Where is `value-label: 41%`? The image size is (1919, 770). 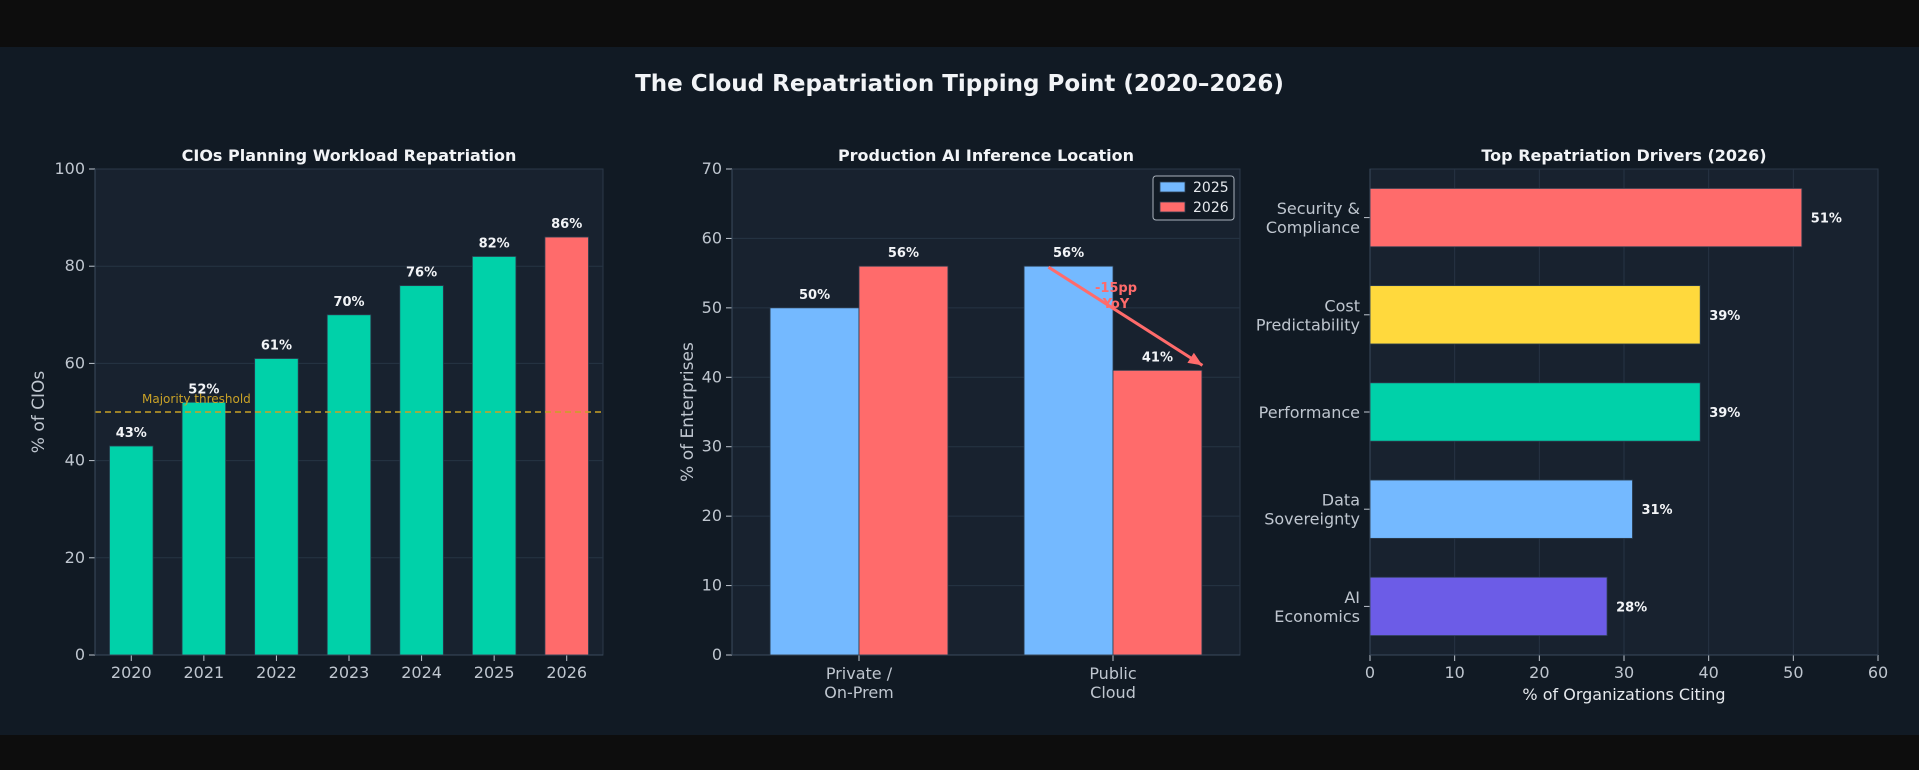 value-label: 41% is located at coordinates (1157, 357).